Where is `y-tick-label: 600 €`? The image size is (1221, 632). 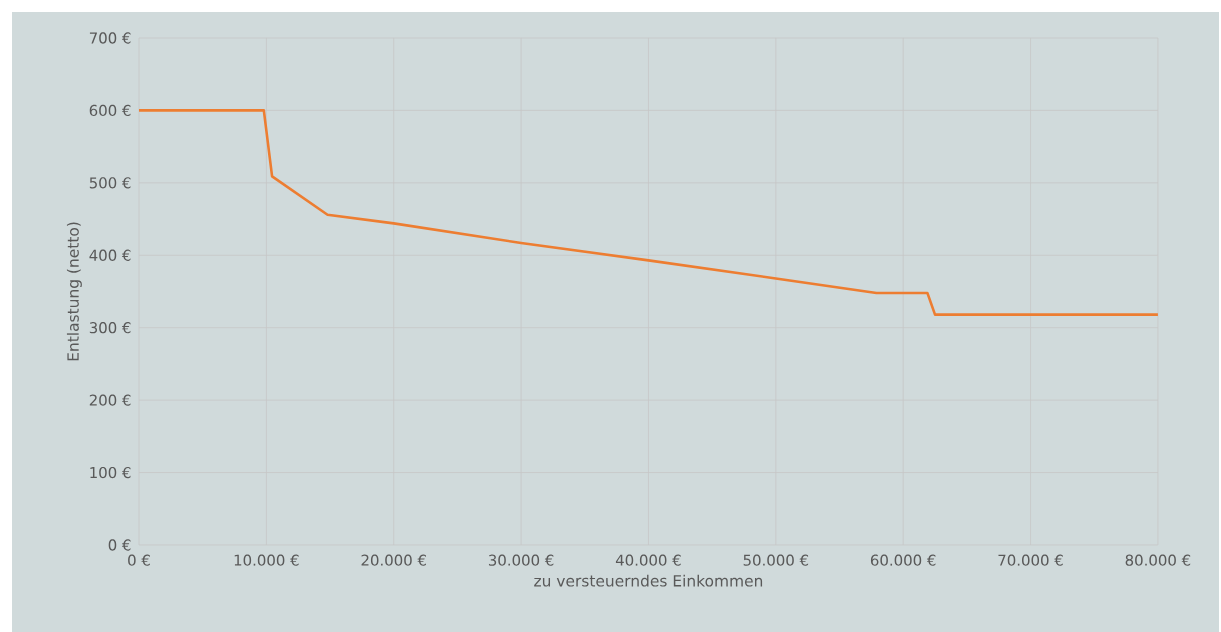 y-tick-label: 600 € is located at coordinates (110, 110).